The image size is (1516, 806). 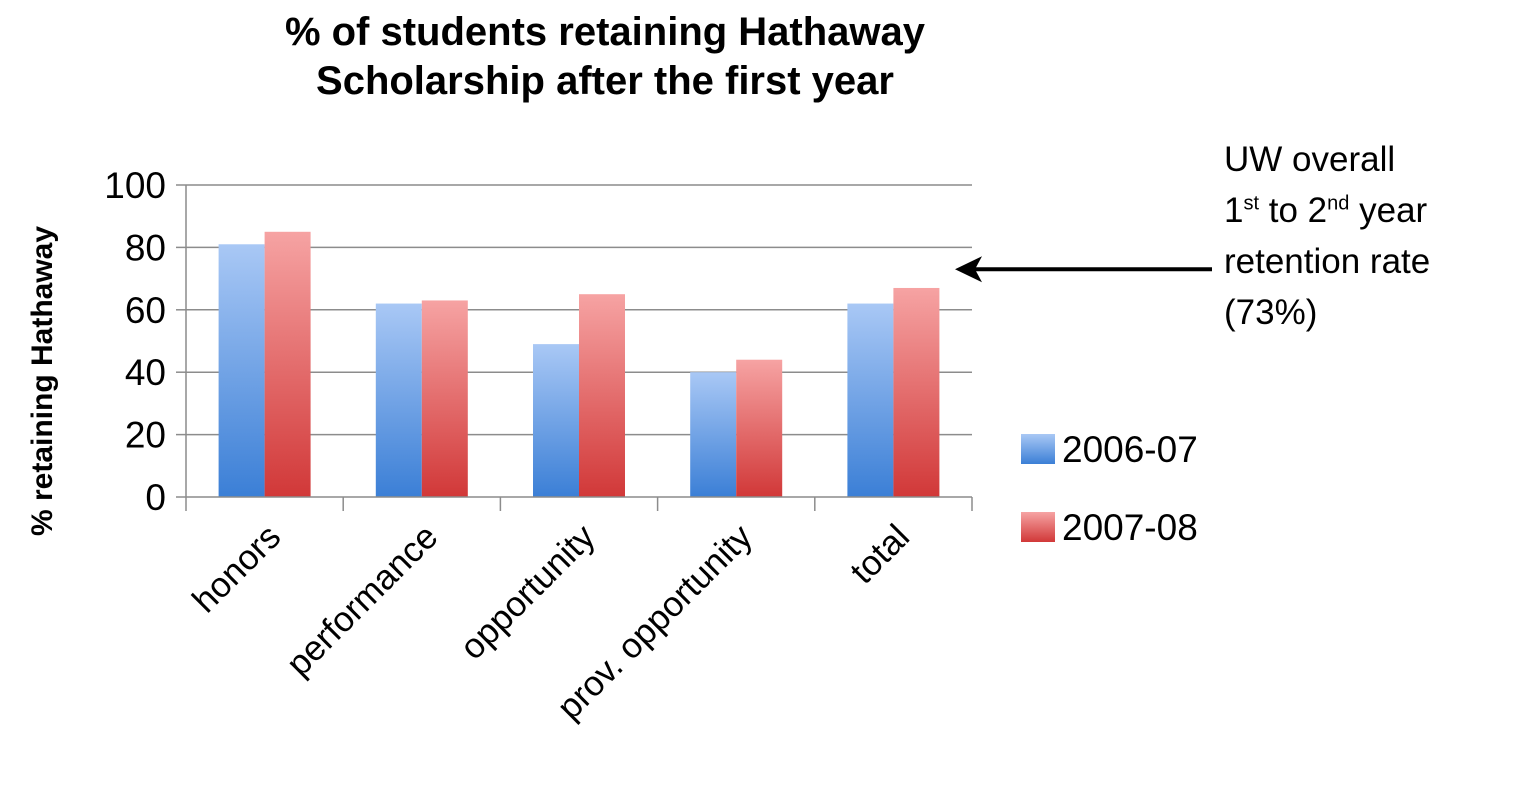 What do you see at coordinates (1130, 449) in the screenshot?
I see `legend-label-2006-07: 2006-07` at bounding box center [1130, 449].